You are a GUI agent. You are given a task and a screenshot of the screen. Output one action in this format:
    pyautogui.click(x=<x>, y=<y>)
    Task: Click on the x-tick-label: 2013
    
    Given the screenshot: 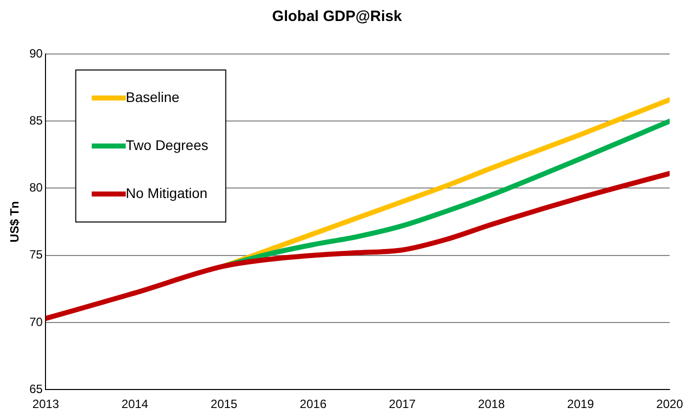 What is the action you would take?
    pyautogui.click(x=46, y=404)
    